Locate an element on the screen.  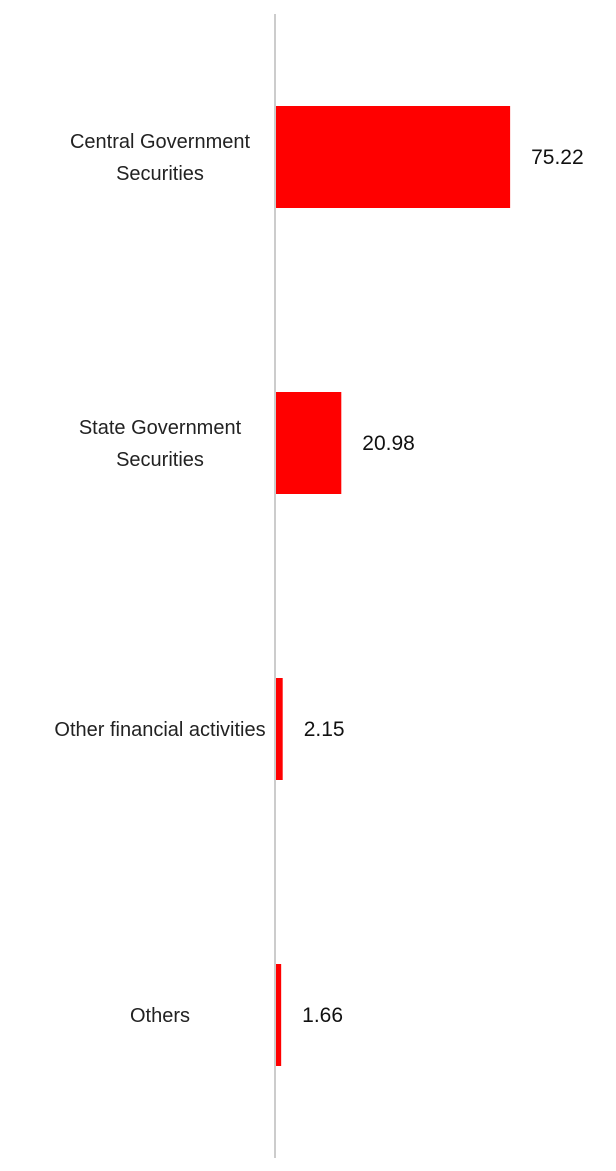
category-label-line: Central Government is located at coordinates (160, 142).